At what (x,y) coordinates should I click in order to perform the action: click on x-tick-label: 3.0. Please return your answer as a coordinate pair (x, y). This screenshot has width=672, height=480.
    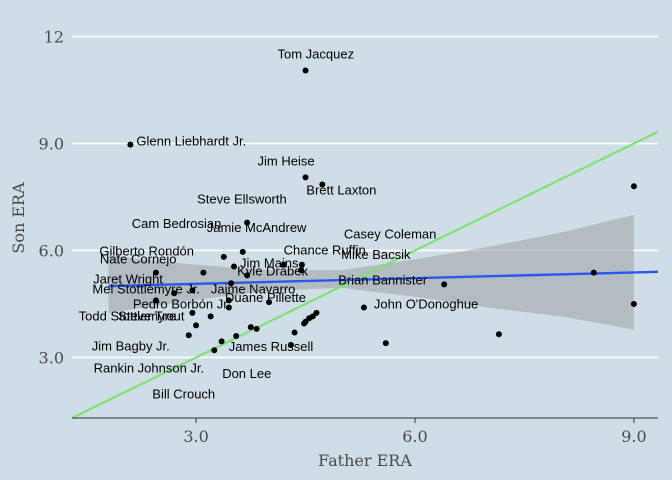
    Looking at the image, I should click on (195, 436).